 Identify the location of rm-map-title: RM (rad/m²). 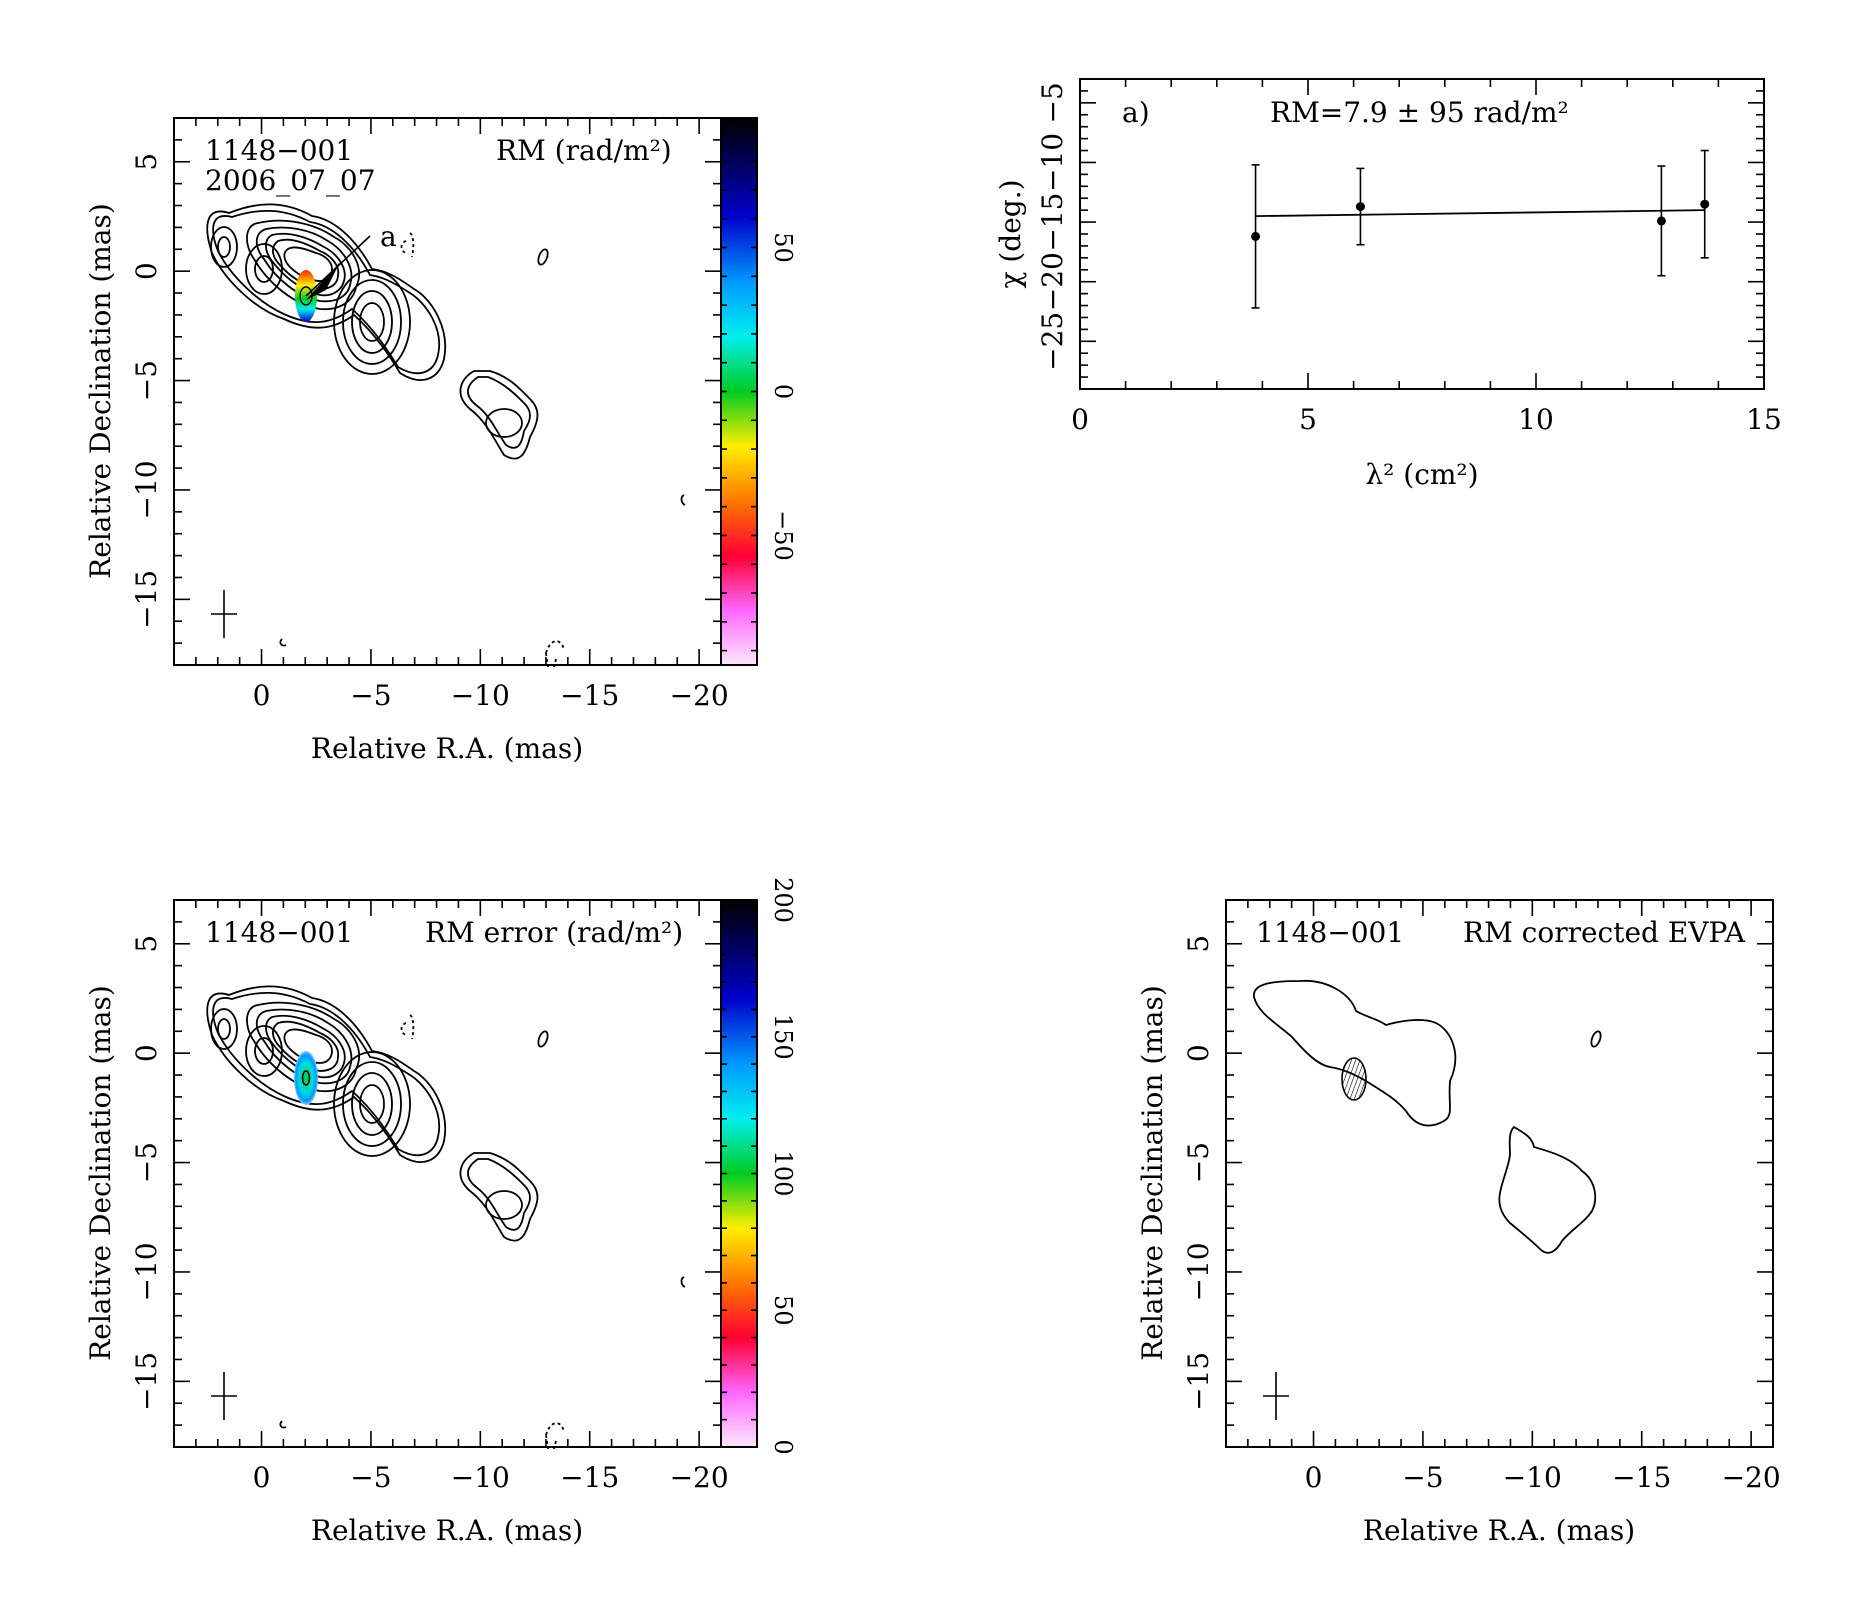
(584, 150).